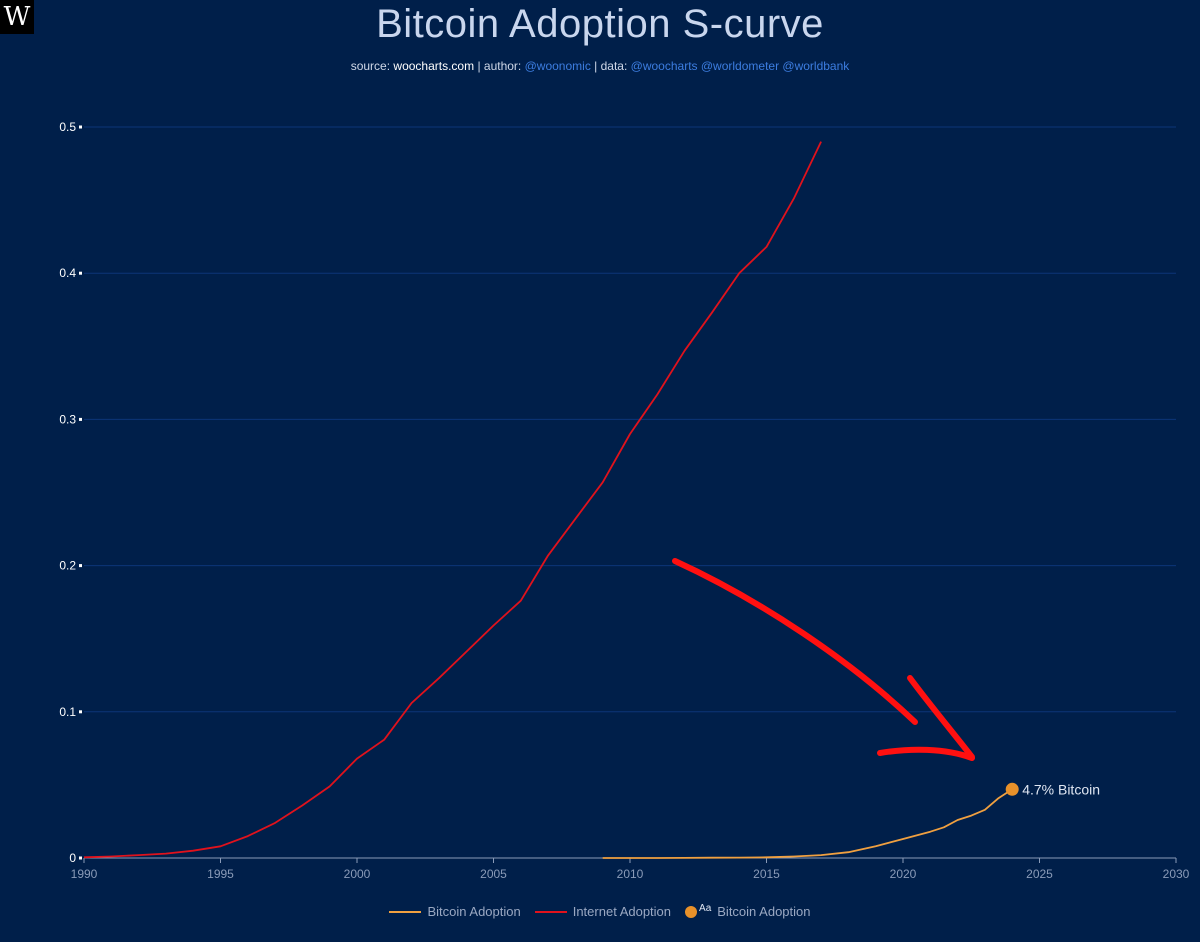 The width and height of the screenshot is (1200, 942). Describe the element at coordinates (499, 66) in the screenshot. I see `author-label: | author:` at that location.